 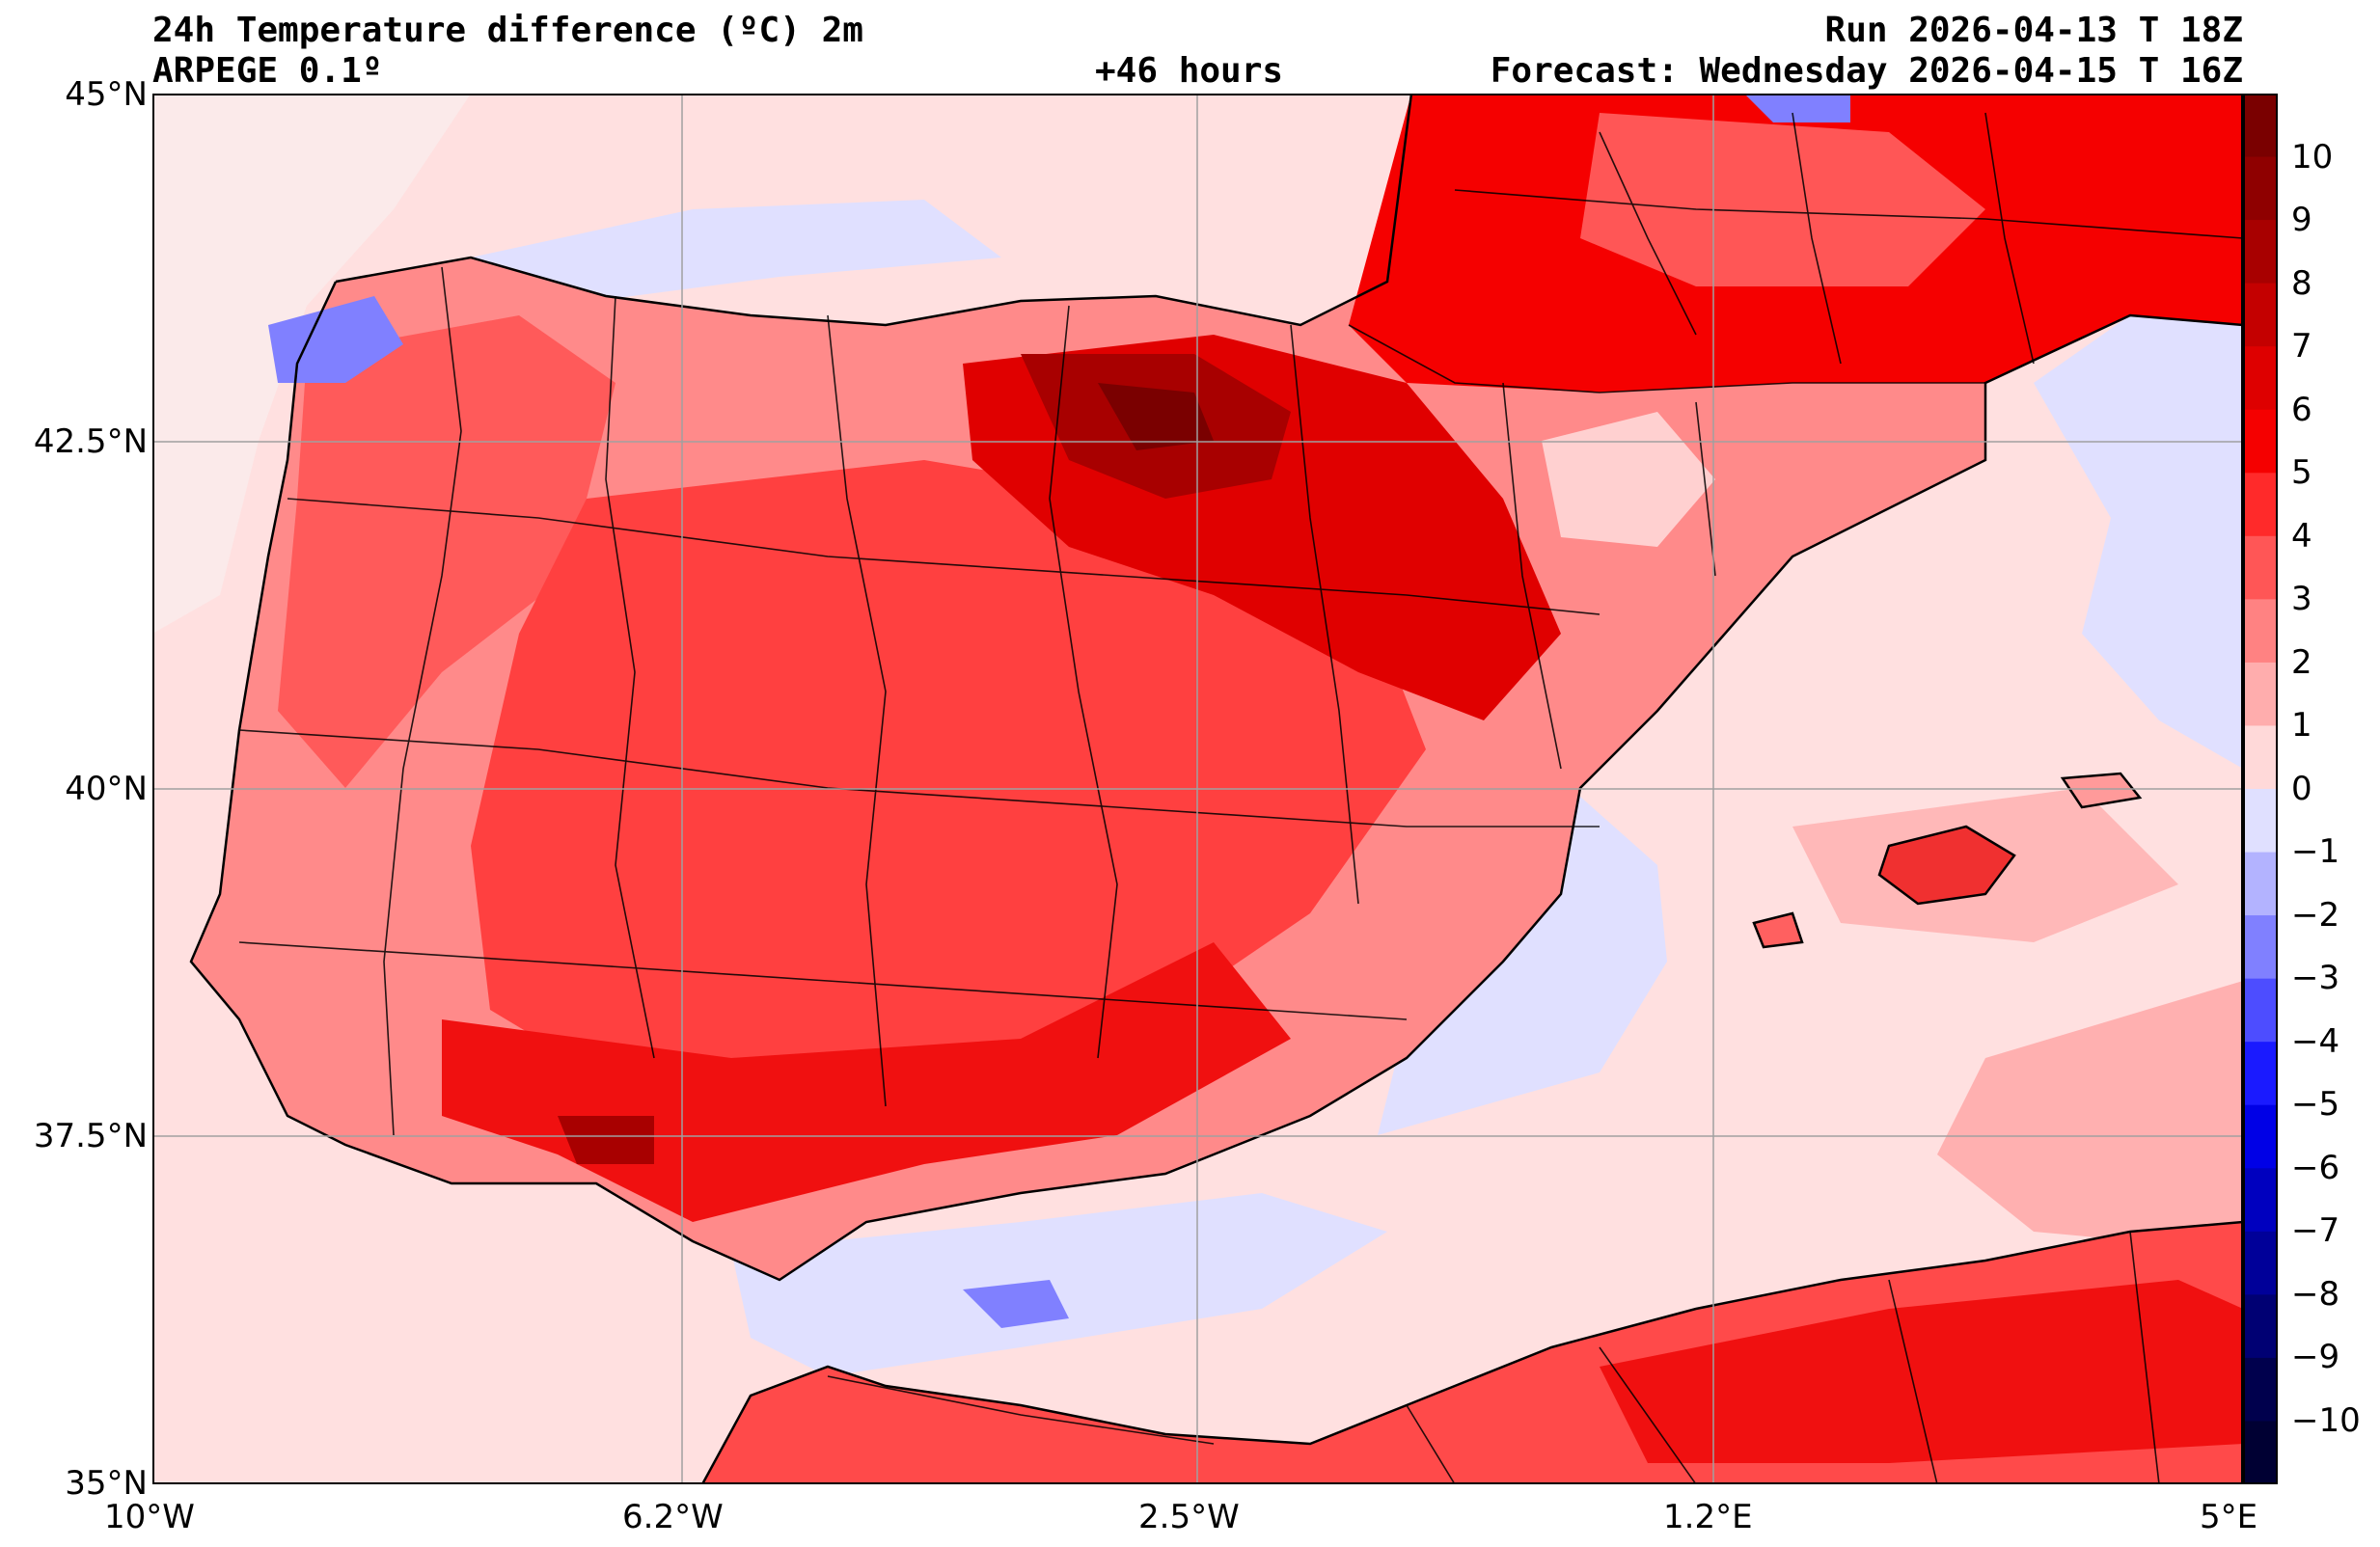 What do you see at coordinates (1782, 199) in the screenshot?
I see `france-warm-patch` at bounding box center [1782, 199].